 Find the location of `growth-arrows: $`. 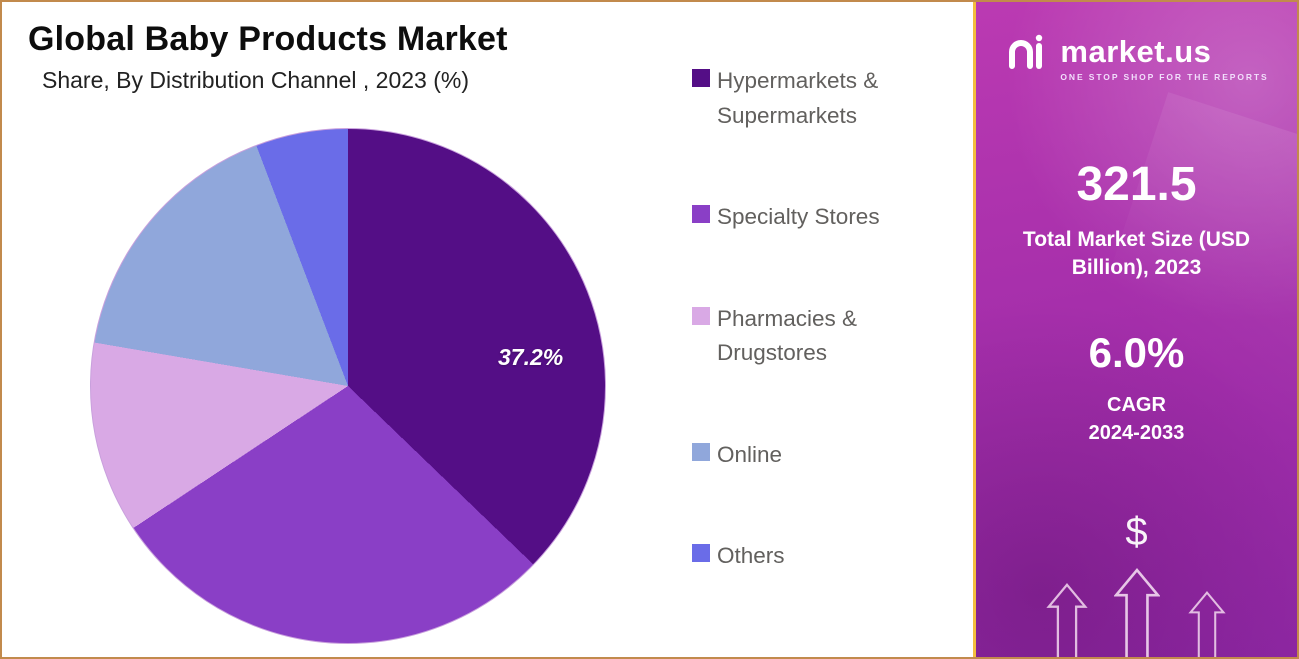

growth-arrows: $ is located at coordinates (1136, 583).